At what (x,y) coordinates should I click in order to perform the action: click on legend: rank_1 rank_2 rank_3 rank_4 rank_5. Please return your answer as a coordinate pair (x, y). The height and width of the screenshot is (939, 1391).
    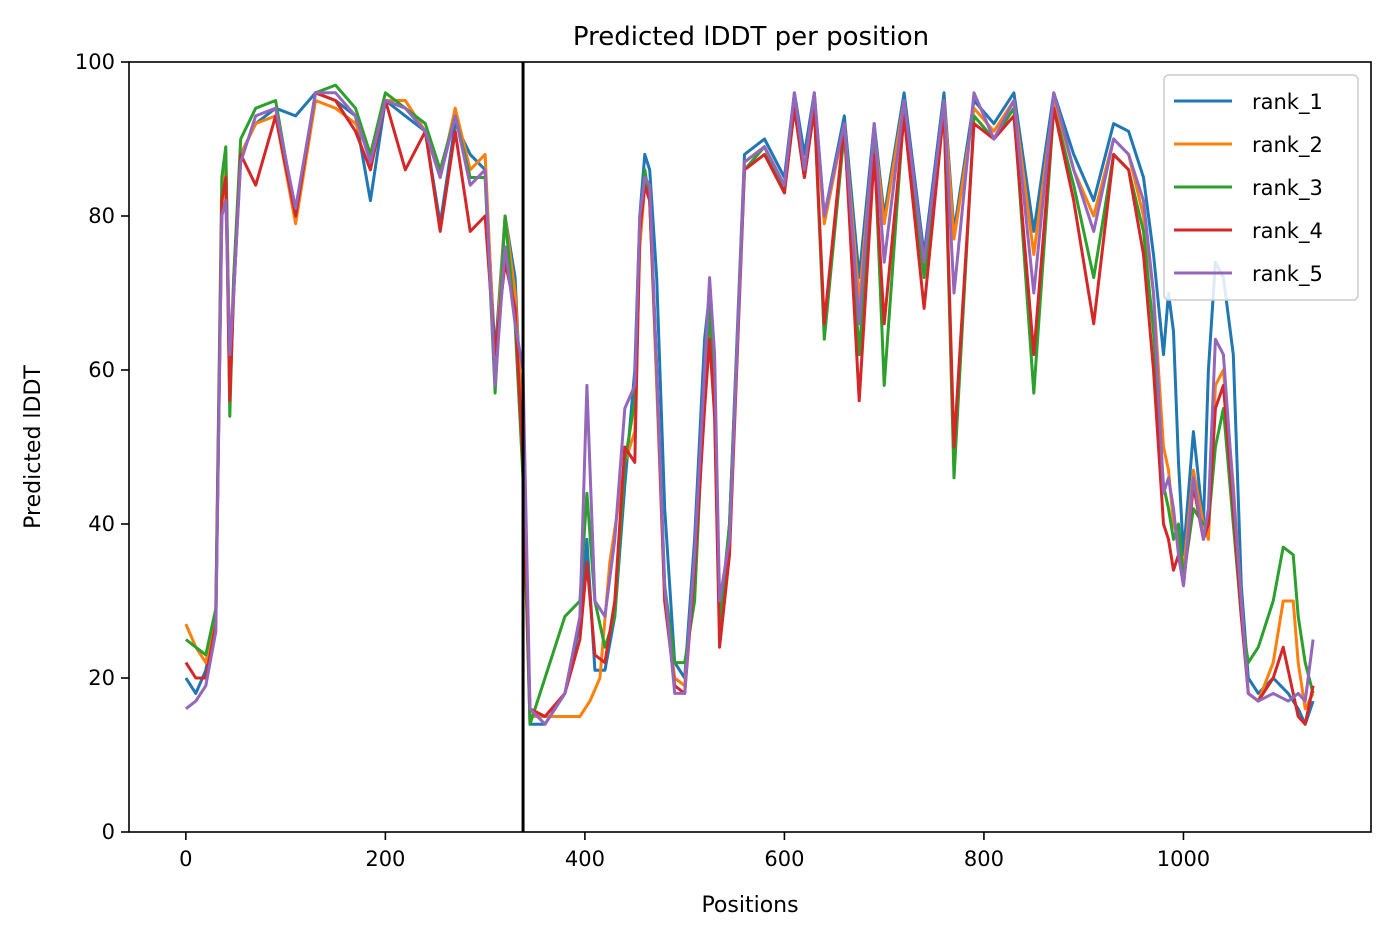
    Looking at the image, I should click on (1261, 187).